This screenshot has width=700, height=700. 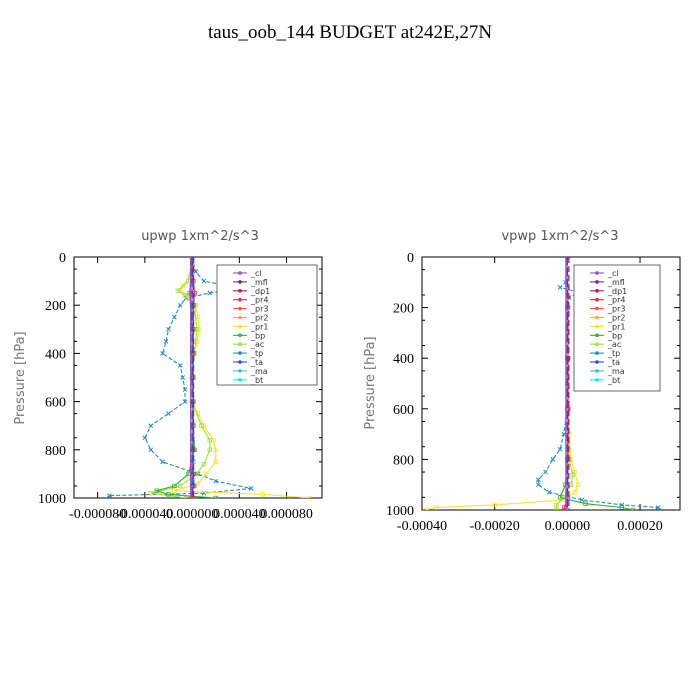 I want to click on legend-label: _pr1, so click(x=616, y=326).